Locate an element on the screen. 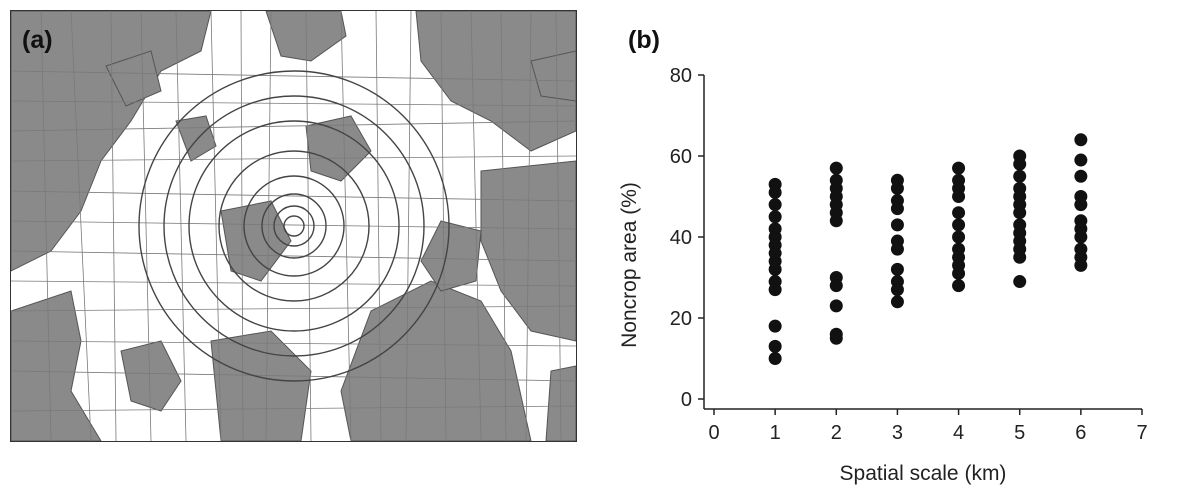 This screenshot has width=1186, height=495. points-layer is located at coordinates (928, 249).